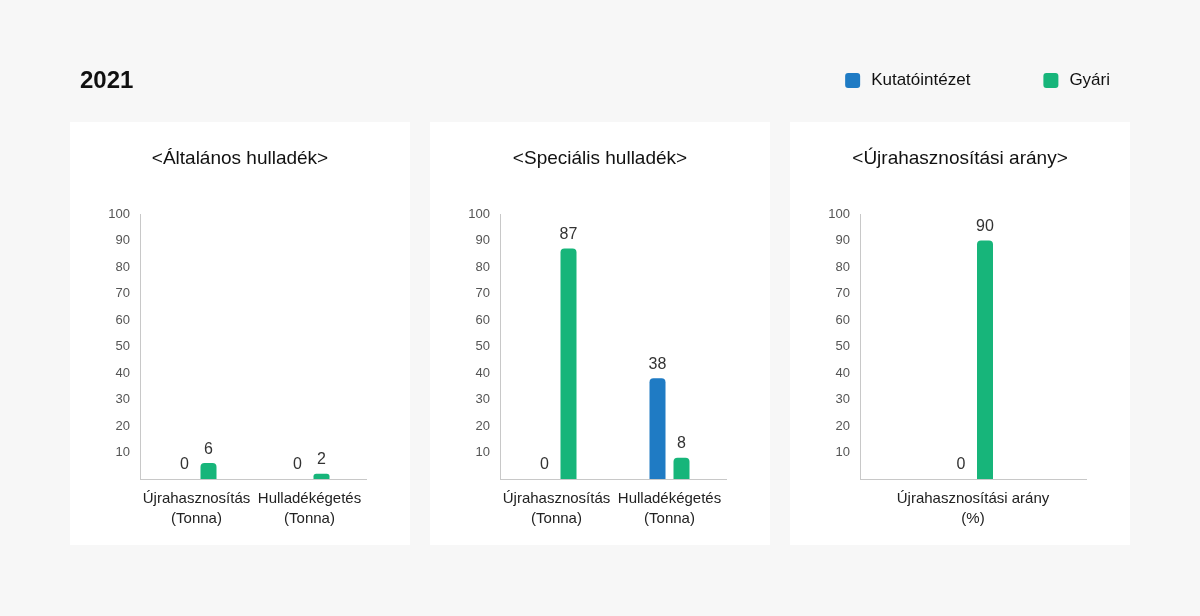 The width and height of the screenshot is (1200, 616). I want to click on text: 2021, so click(107, 80).